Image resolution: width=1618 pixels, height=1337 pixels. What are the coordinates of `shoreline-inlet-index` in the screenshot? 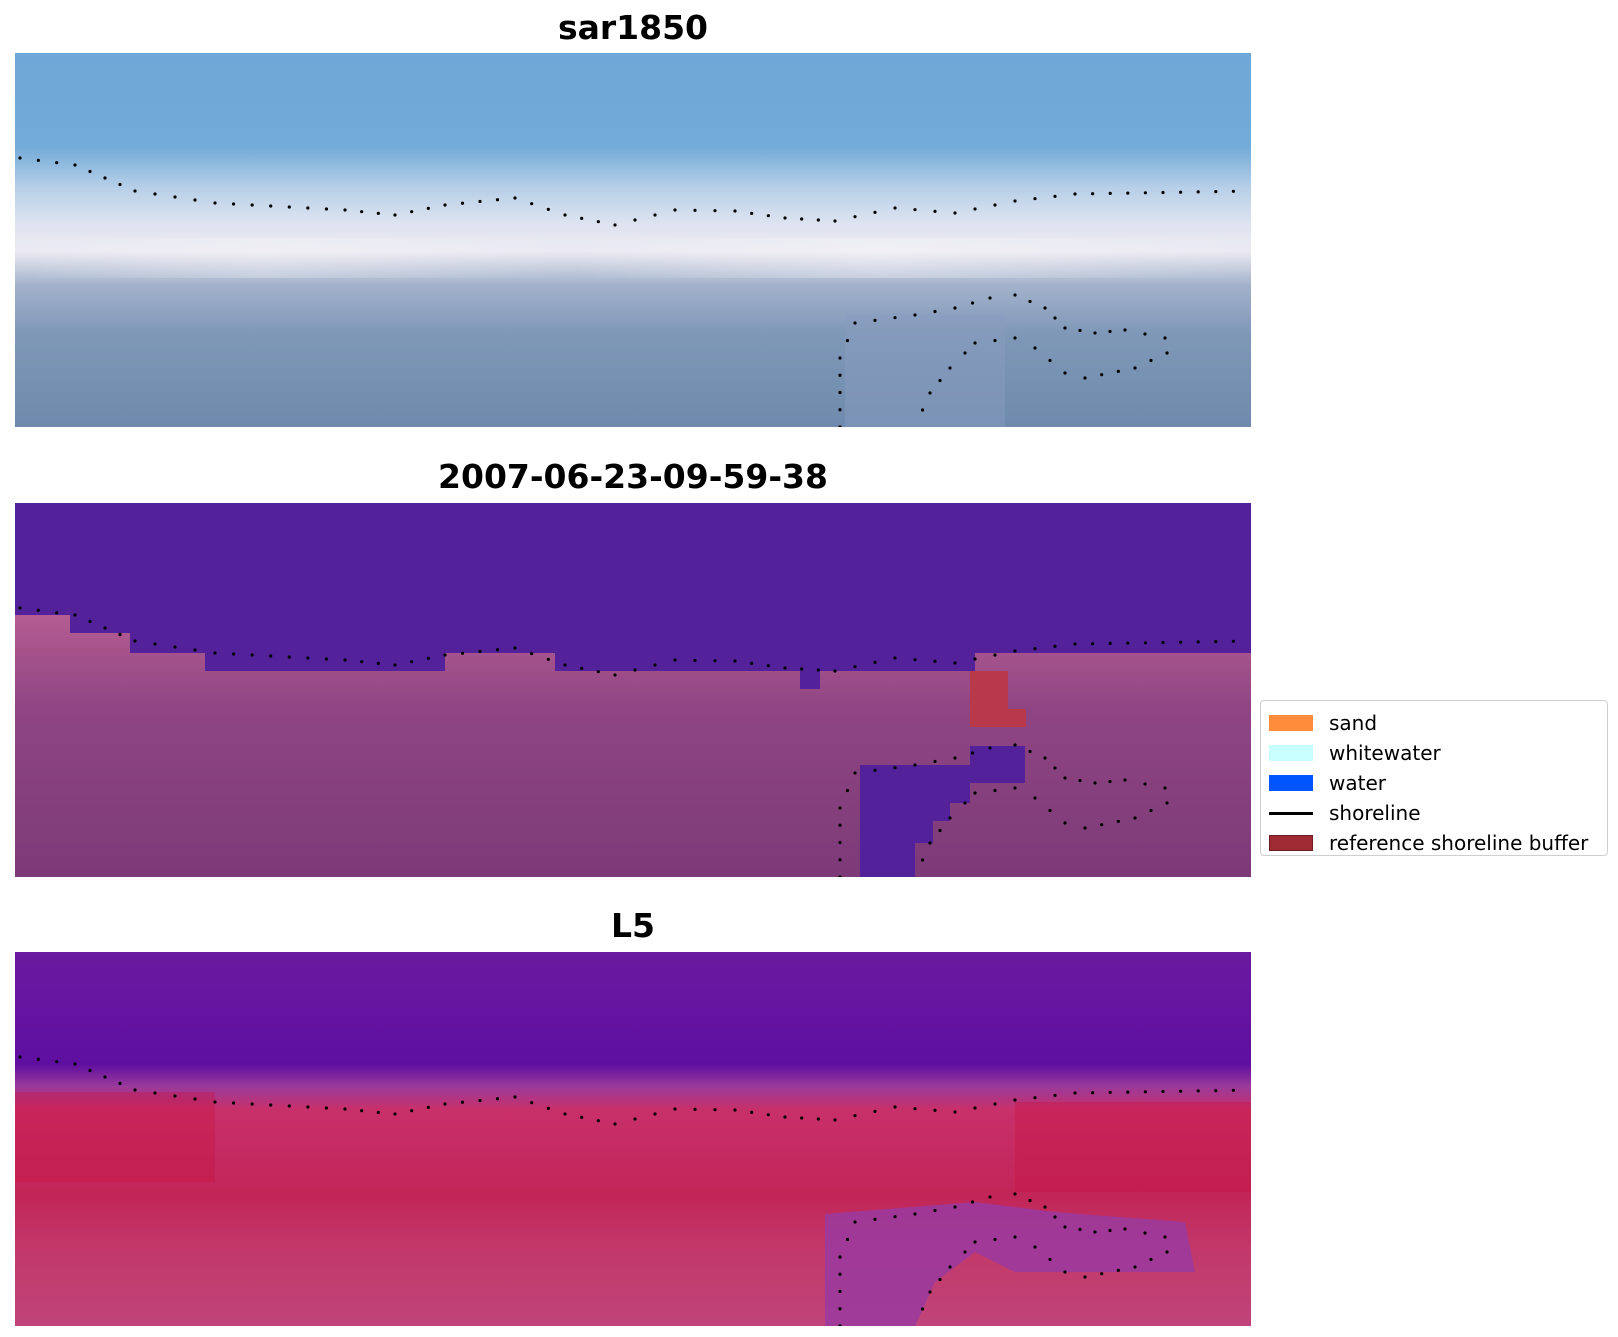 It's located at (1003, 1259).